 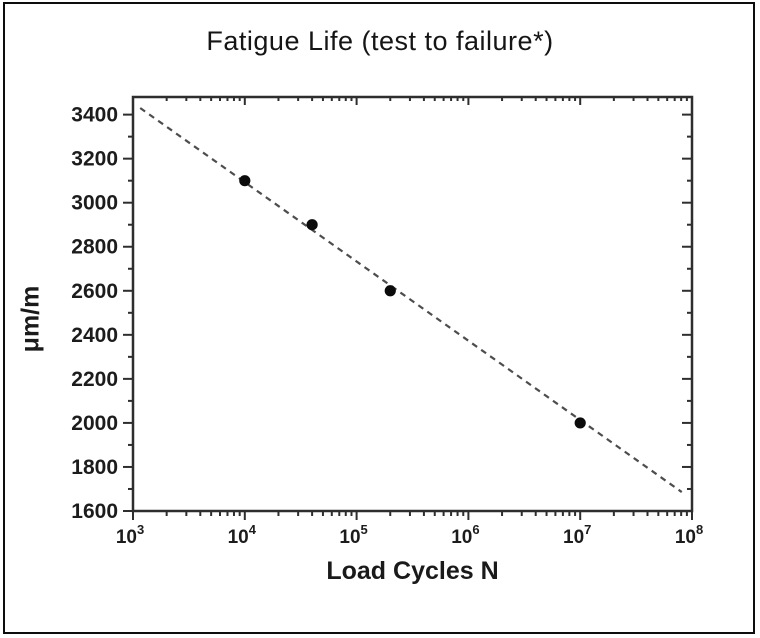 What do you see at coordinates (94, 511) in the screenshot?
I see `y-tick-label: 1600` at bounding box center [94, 511].